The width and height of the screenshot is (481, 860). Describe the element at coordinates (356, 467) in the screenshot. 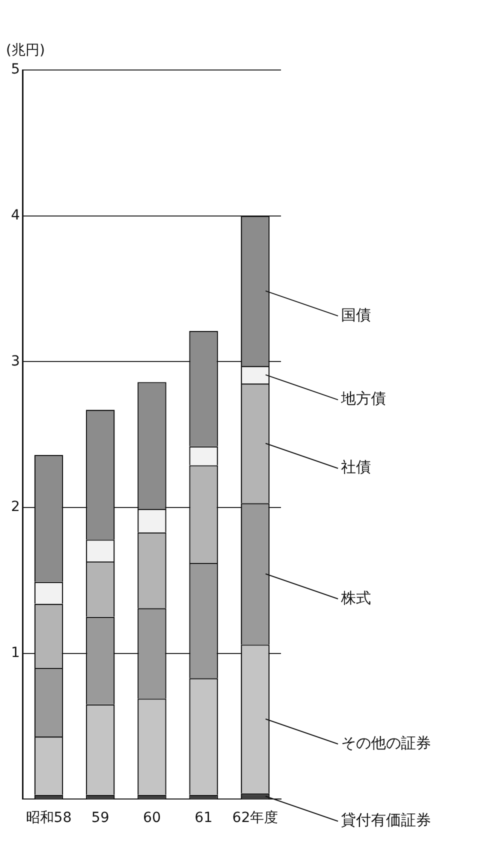

I see `text: 社債` at that location.